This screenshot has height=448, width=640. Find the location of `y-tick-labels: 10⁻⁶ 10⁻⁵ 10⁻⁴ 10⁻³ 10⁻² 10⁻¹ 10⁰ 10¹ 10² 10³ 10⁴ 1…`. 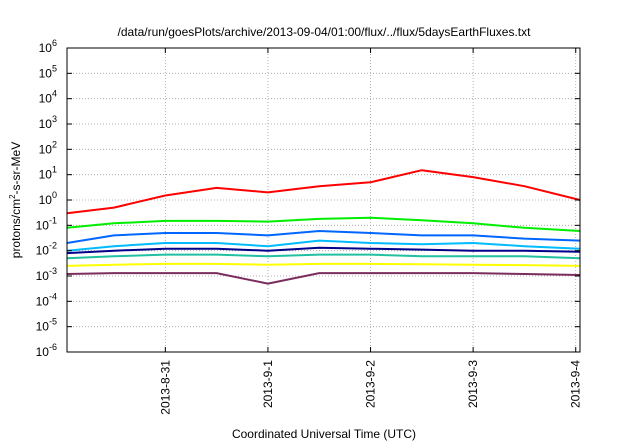

y-tick-labels: 10⁻⁶ 10⁻⁵ 10⁻⁴ 10⁻³ 10⁻² 10⁻¹ 10⁰ 10¹ 10² 10³ 10⁴ 1… is located at coordinates (46, 198).